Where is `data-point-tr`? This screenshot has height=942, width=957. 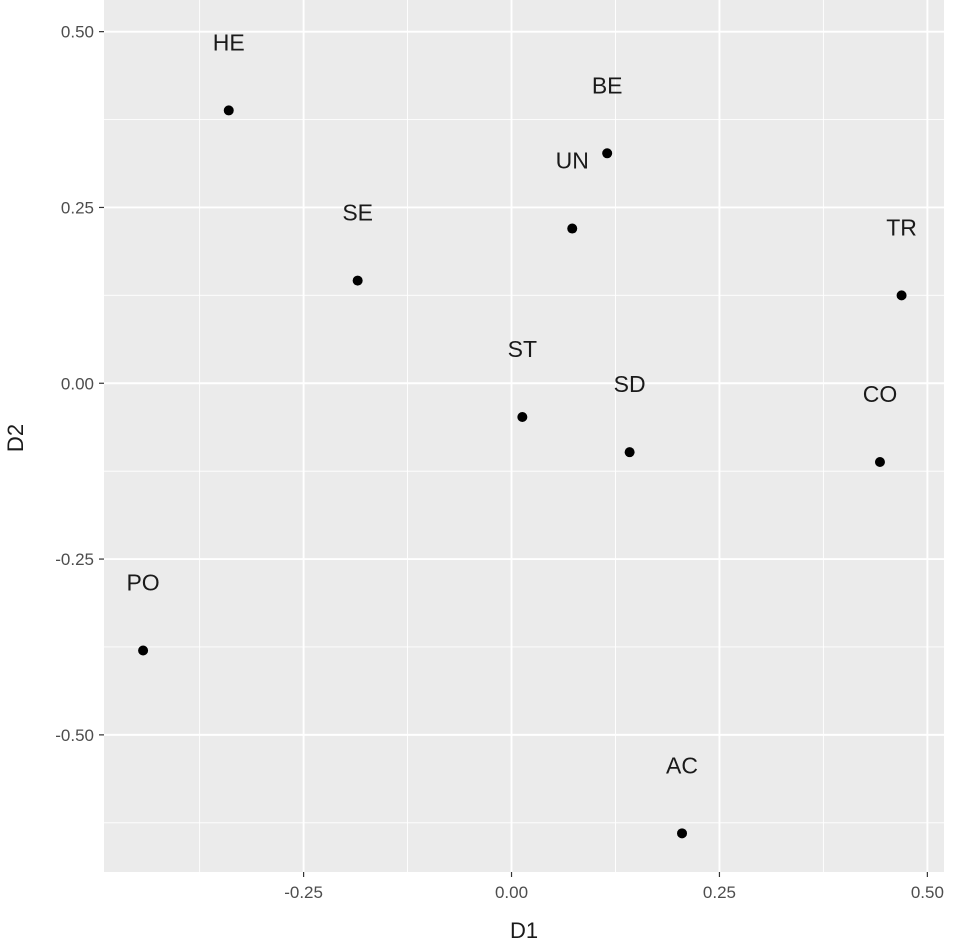
data-point-tr is located at coordinates (901, 295).